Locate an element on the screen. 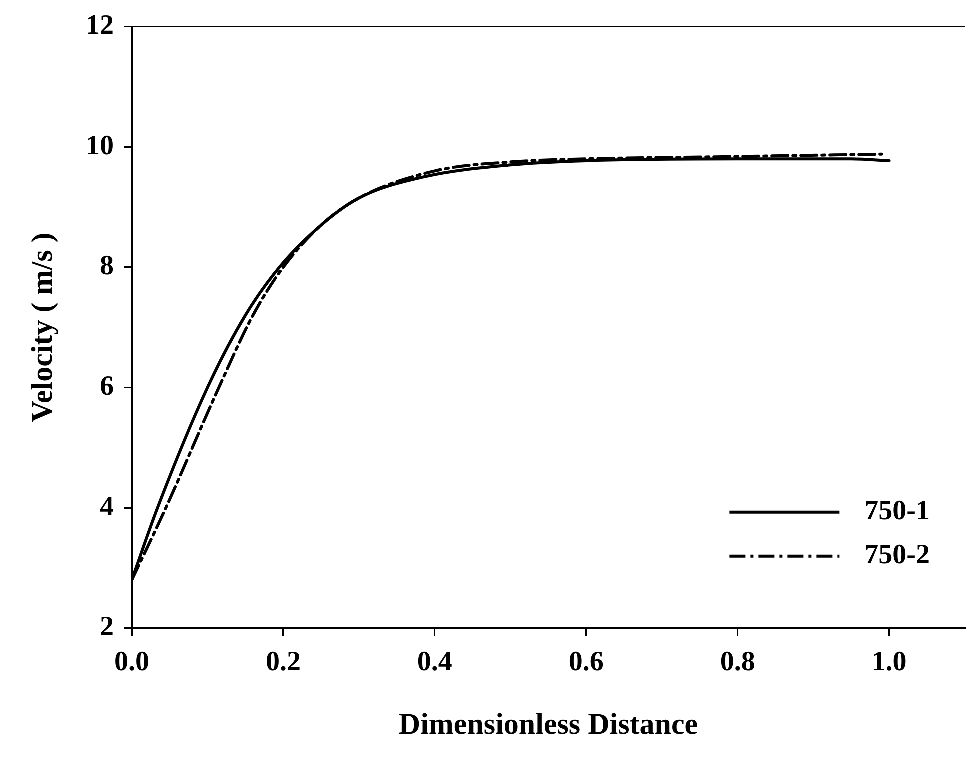 Image resolution: width=967 pixels, height=762 pixels. y-tick-label: 10 is located at coordinates (100, 146).